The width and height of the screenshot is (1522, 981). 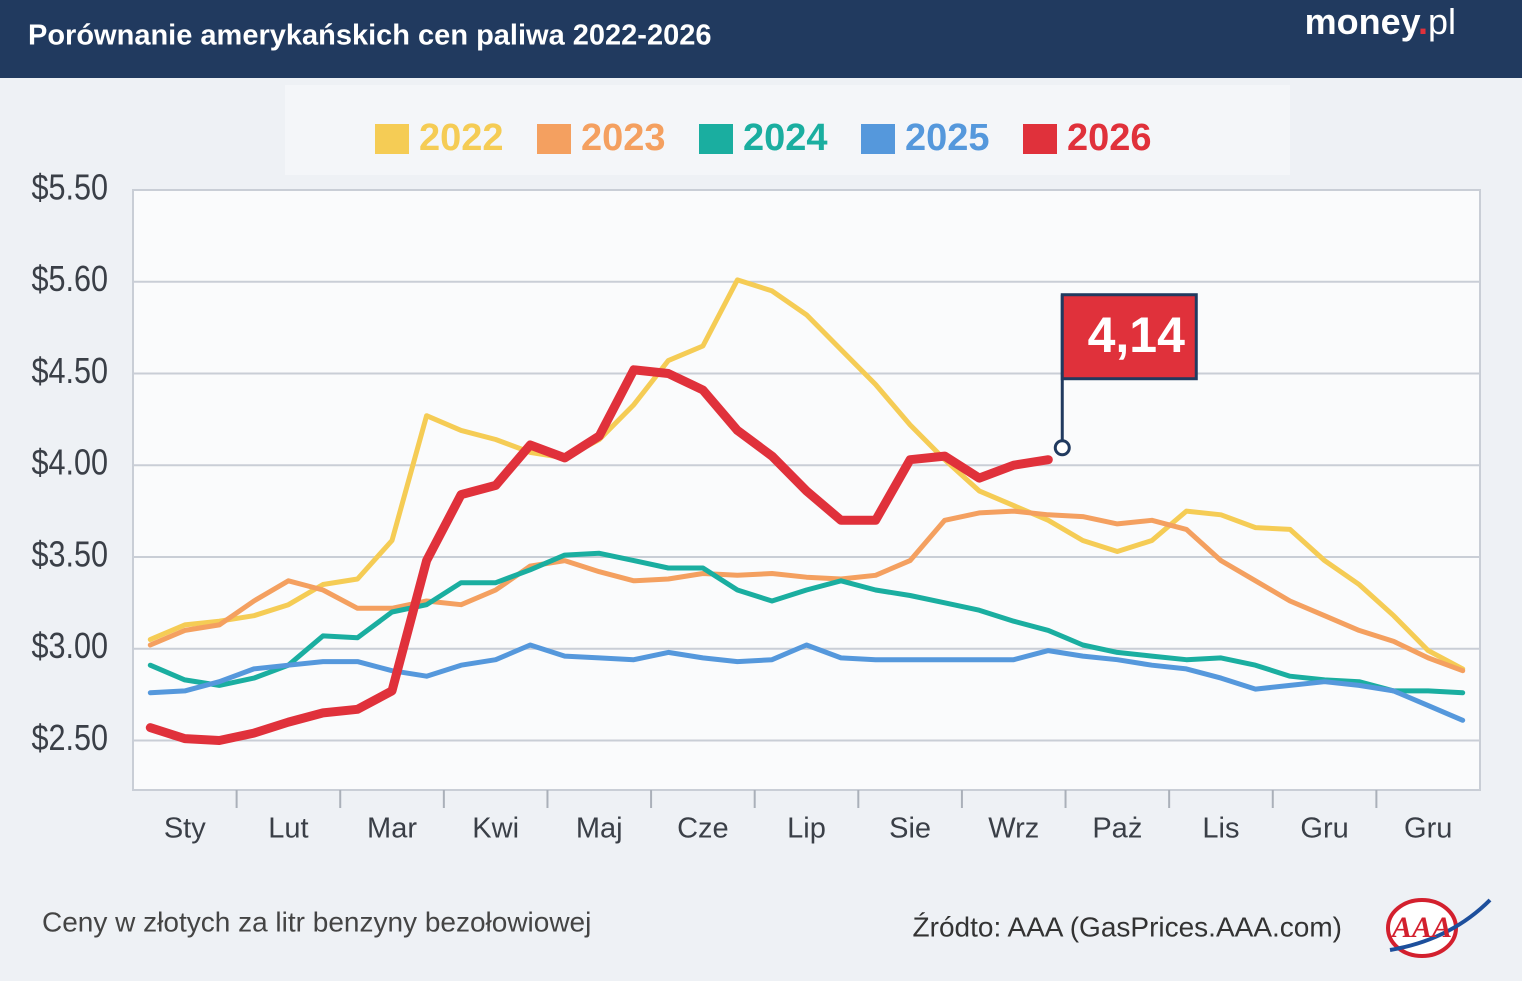 What do you see at coordinates (69, 647) in the screenshot?
I see `y-tick-label: $3.00` at bounding box center [69, 647].